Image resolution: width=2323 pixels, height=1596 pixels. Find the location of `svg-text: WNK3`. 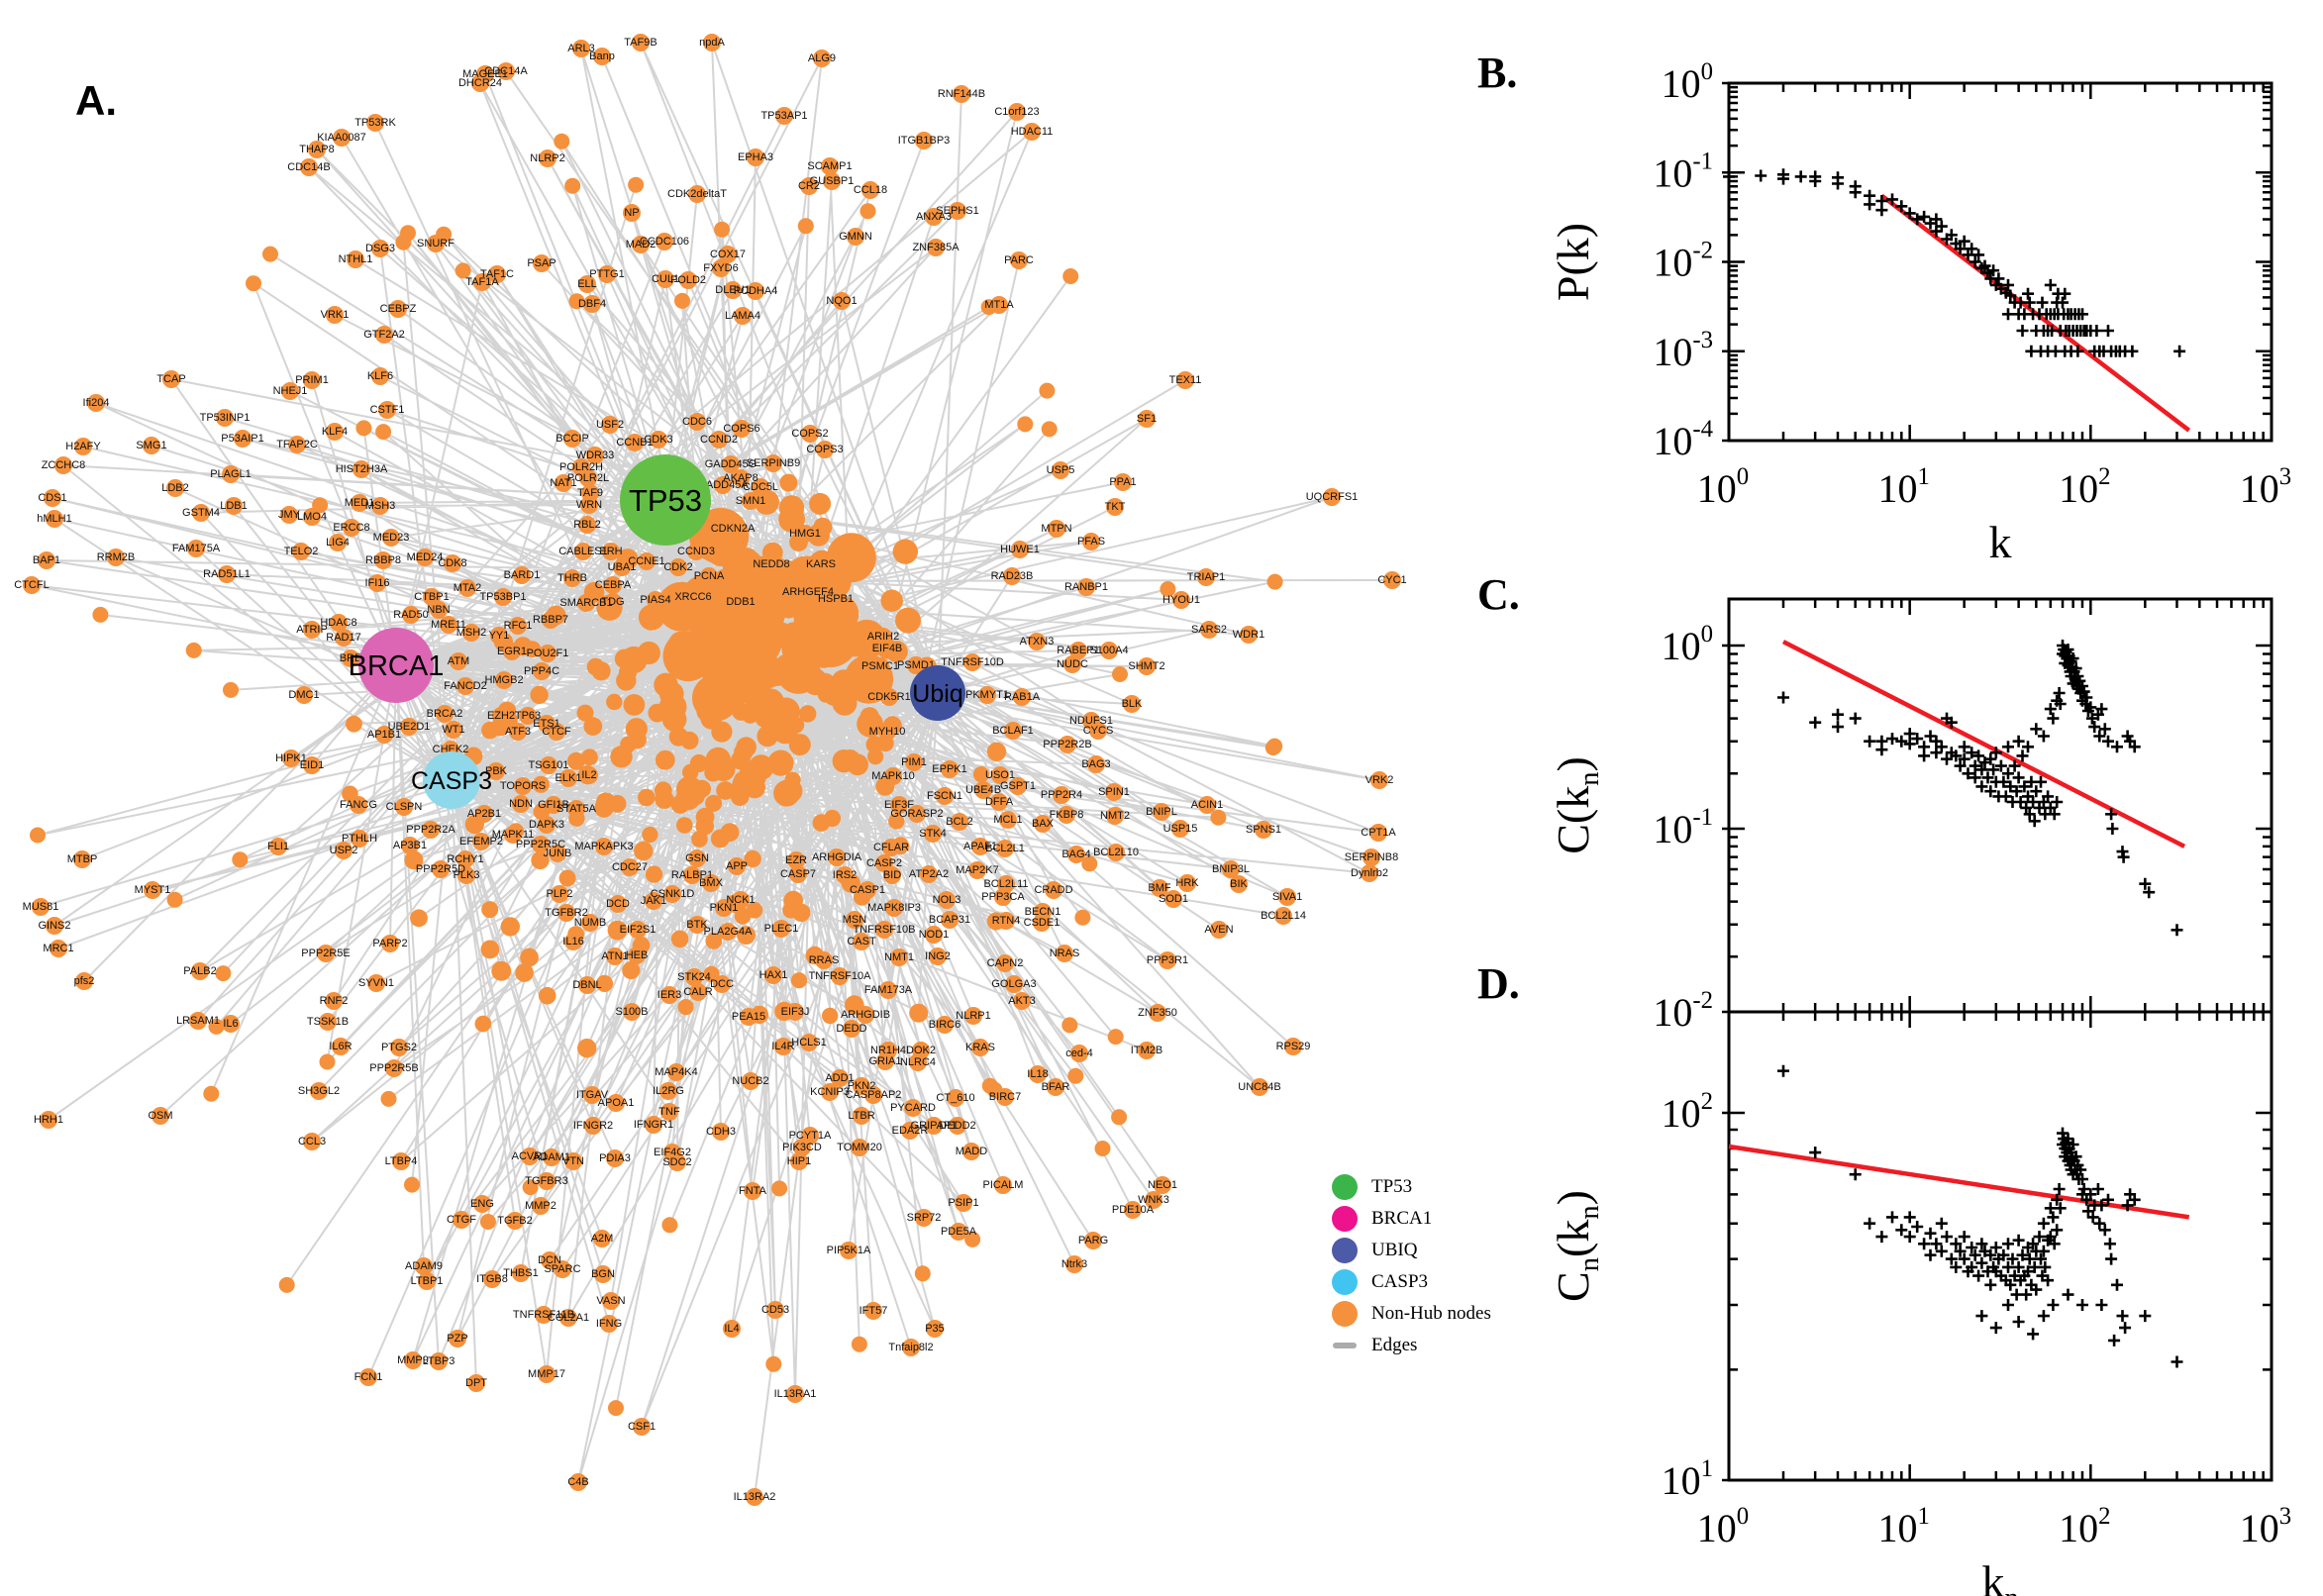

svg-text: WNK3 is located at coordinates (1154, 1200).